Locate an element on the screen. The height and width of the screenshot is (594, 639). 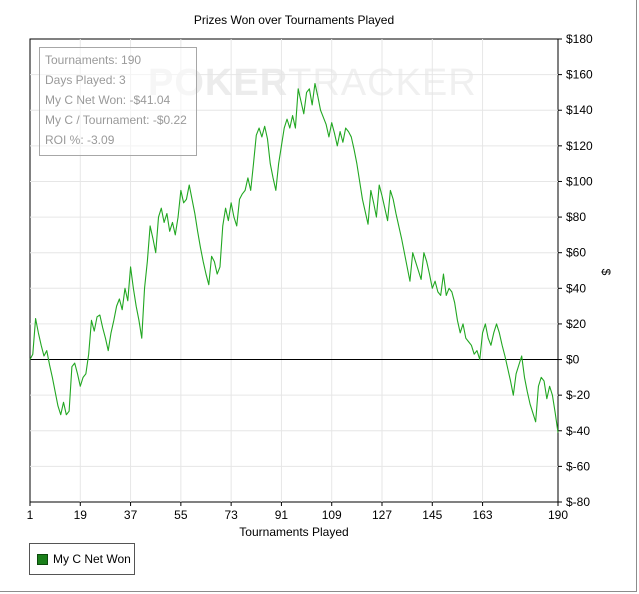
y-tick-label: $140 is located at coordinates (579, 110).